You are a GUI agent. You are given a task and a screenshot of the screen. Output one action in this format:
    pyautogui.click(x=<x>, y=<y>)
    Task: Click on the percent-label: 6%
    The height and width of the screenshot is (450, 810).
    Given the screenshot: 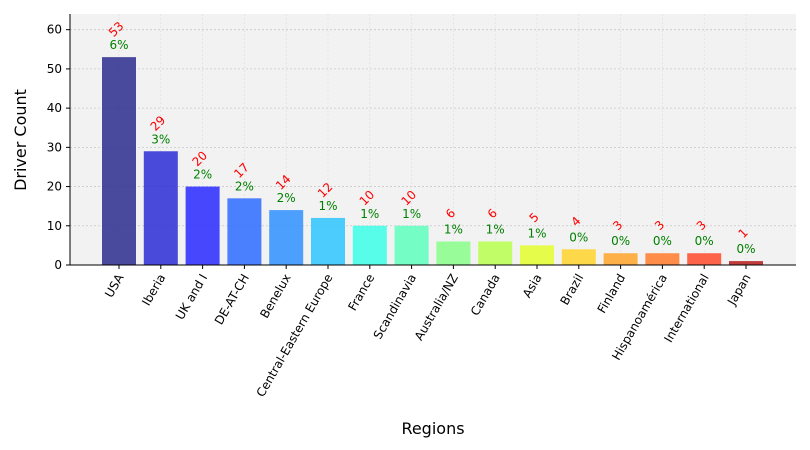 What is the action you would take?
    pyautogui.click(x=118, y=45)
    